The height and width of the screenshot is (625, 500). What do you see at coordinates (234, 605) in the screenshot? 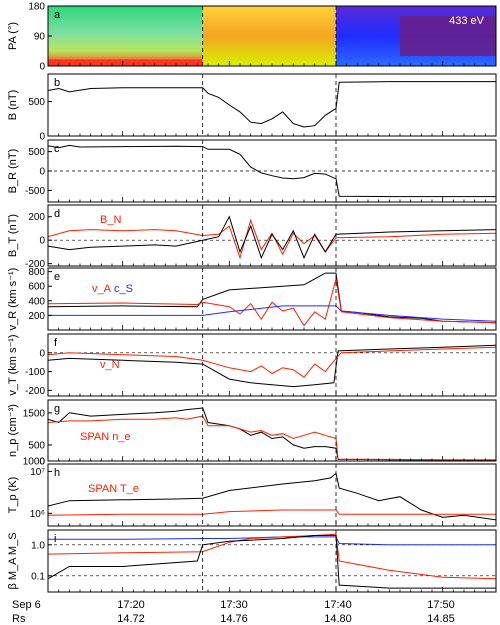
I see `xaxis-tick-time-2: 17:30` at bounding box center [234, 605].